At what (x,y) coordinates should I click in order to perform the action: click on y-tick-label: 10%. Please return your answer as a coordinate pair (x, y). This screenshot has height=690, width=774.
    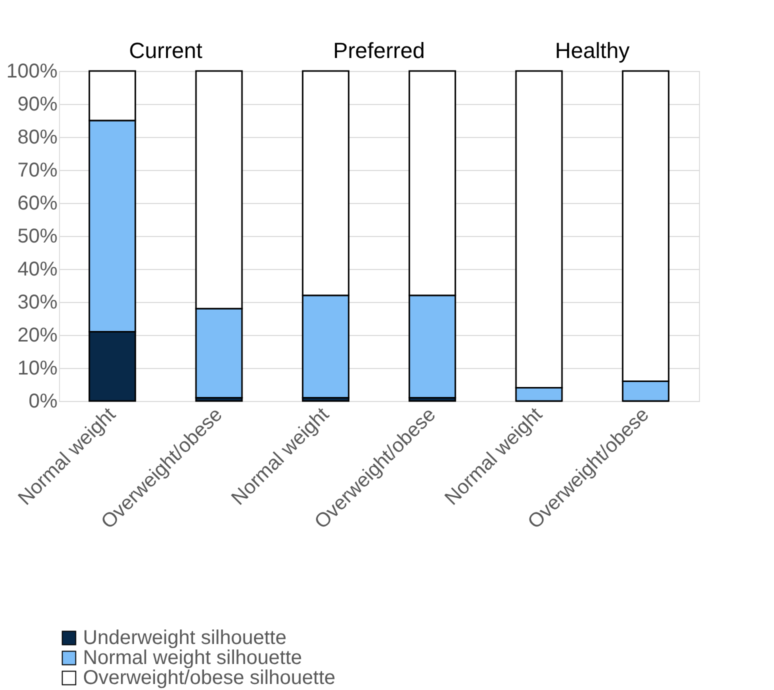
    Looking at the image, I should click on (37, 369).